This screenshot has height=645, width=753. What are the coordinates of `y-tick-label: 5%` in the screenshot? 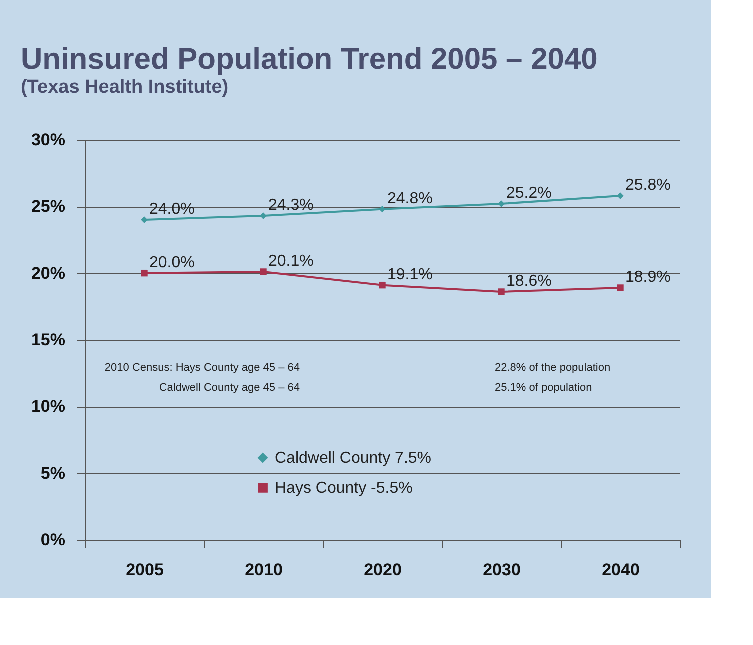 It's located at (53, 473).